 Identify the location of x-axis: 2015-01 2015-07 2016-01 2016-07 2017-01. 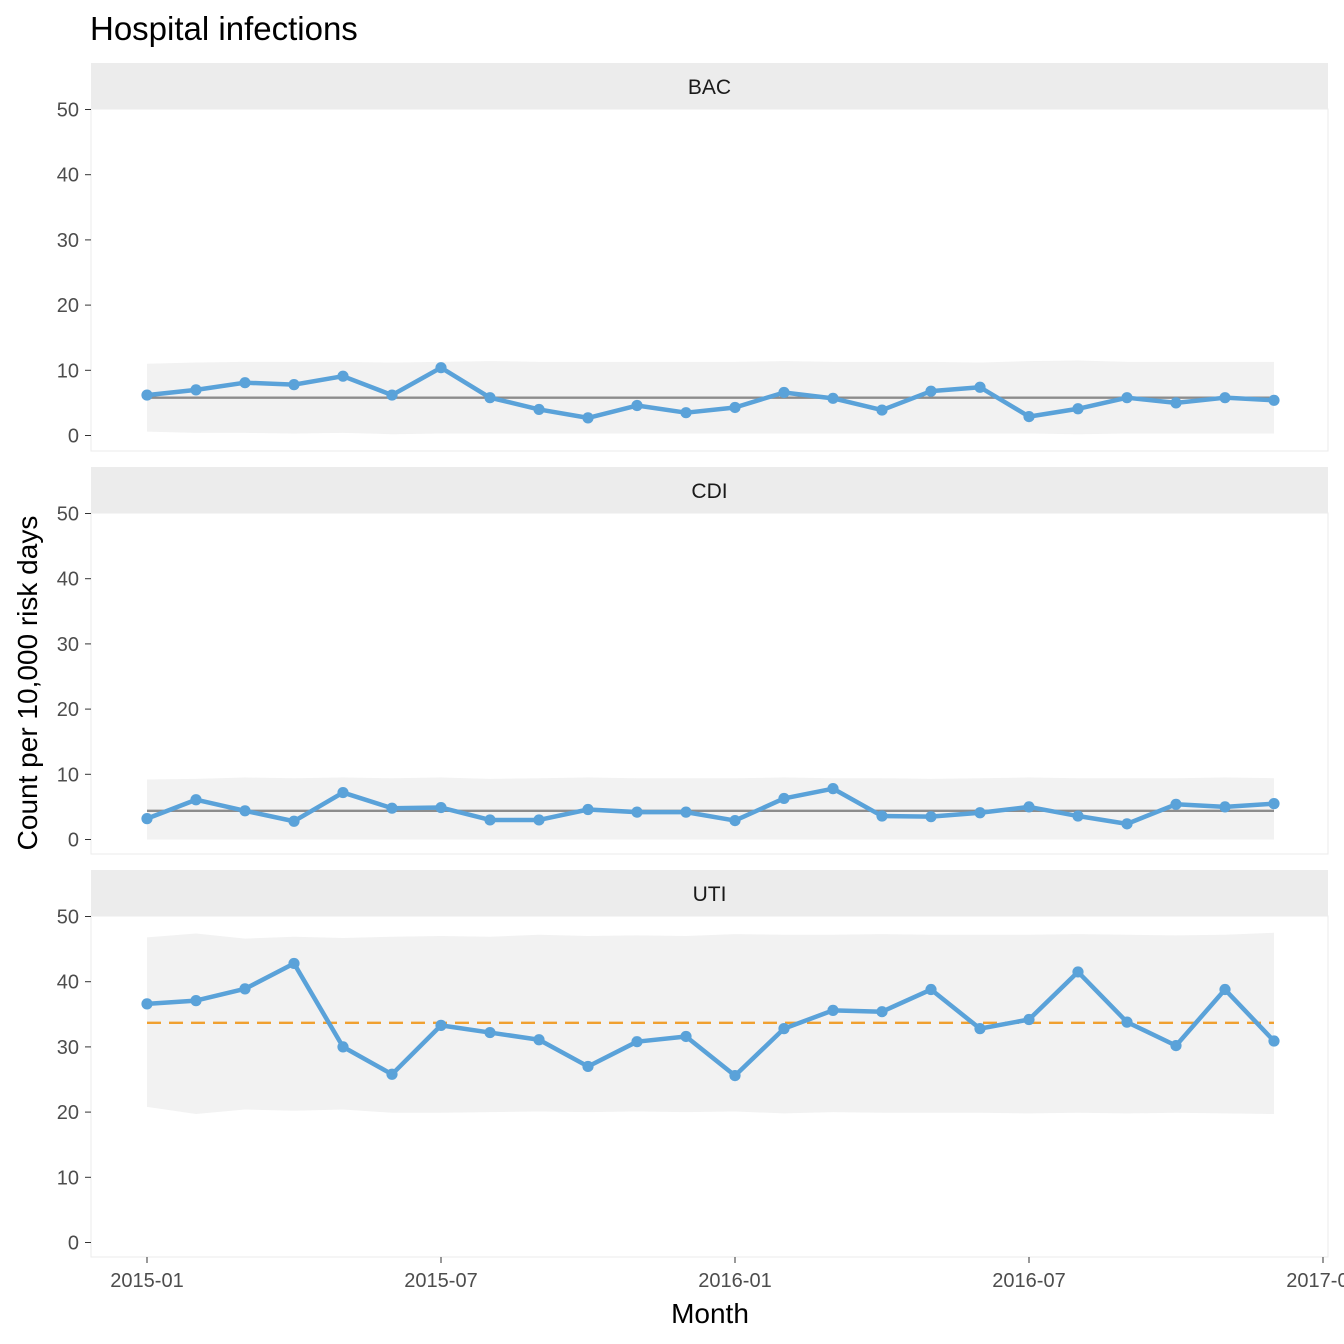
(727, 1274).